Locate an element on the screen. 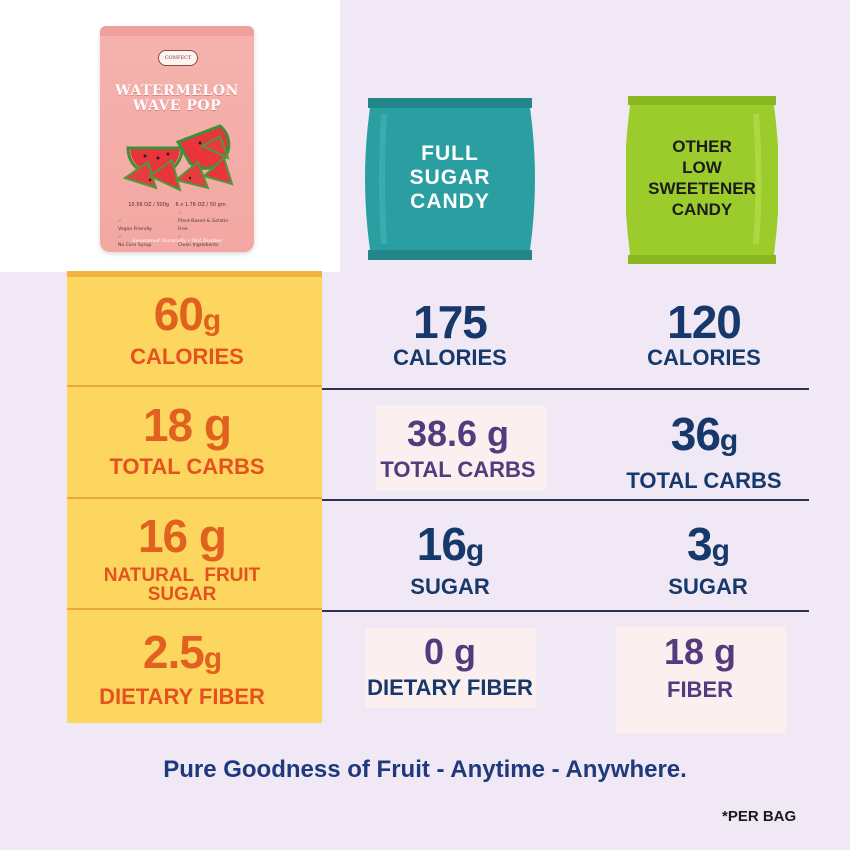 The height and width of the screenshot is (850, 850). bag-label-line: SWEETENER is located at coordinates (702, 188).